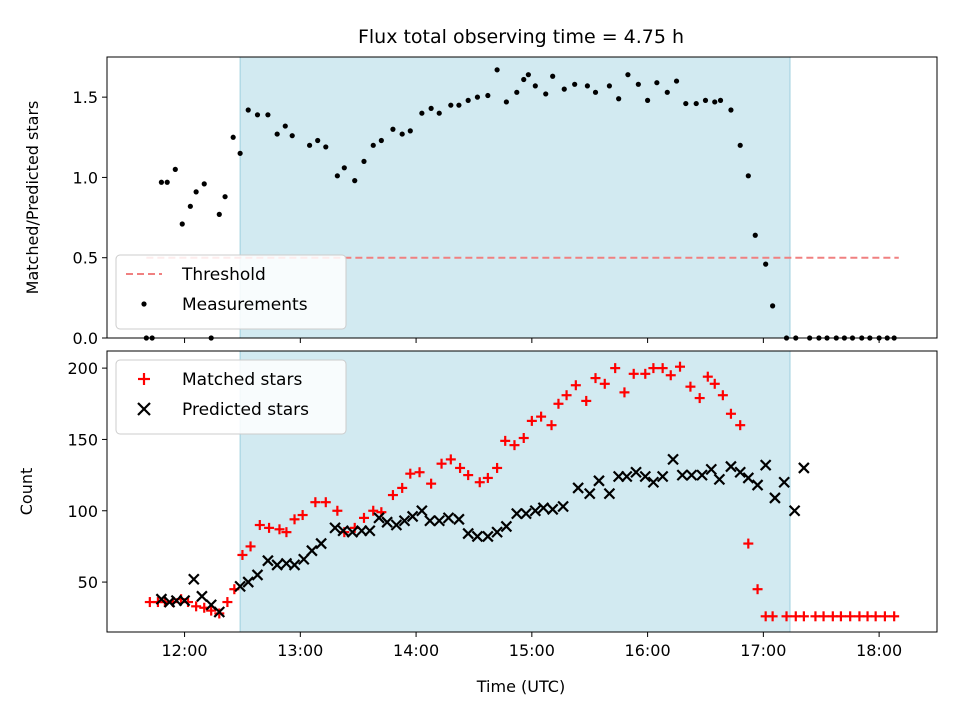 The height and width of the screenshot is (720, 960). Describe the element at coordinates (85, 258) in the screenshot. I see `top-ytick-label-1: 0.5` at that location.